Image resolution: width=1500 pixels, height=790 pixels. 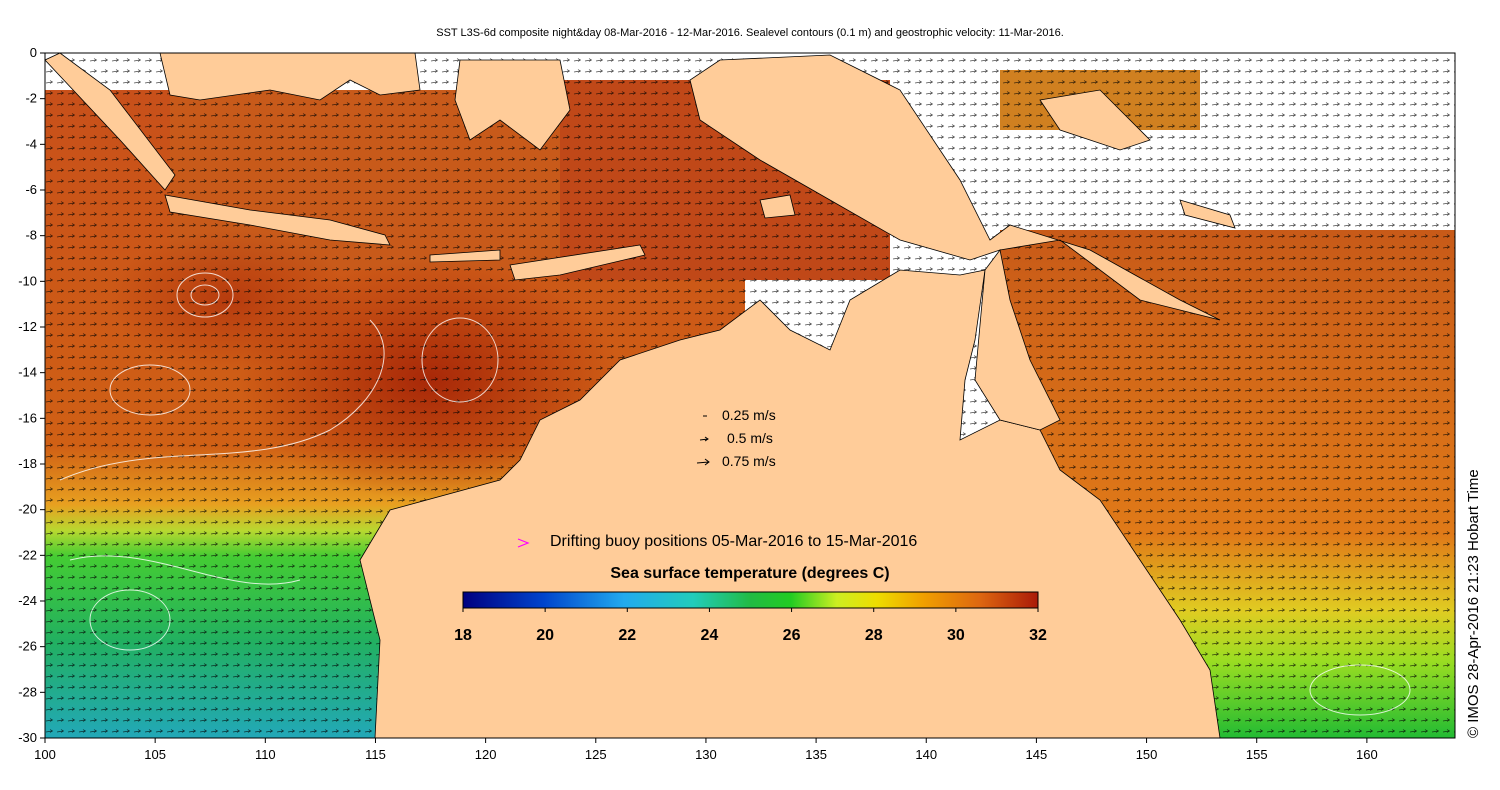 What do you see at coordinates (545, 635) in the screenshot?
I see `colorbar-tick-label: 20` at bounding box center [545, 635].